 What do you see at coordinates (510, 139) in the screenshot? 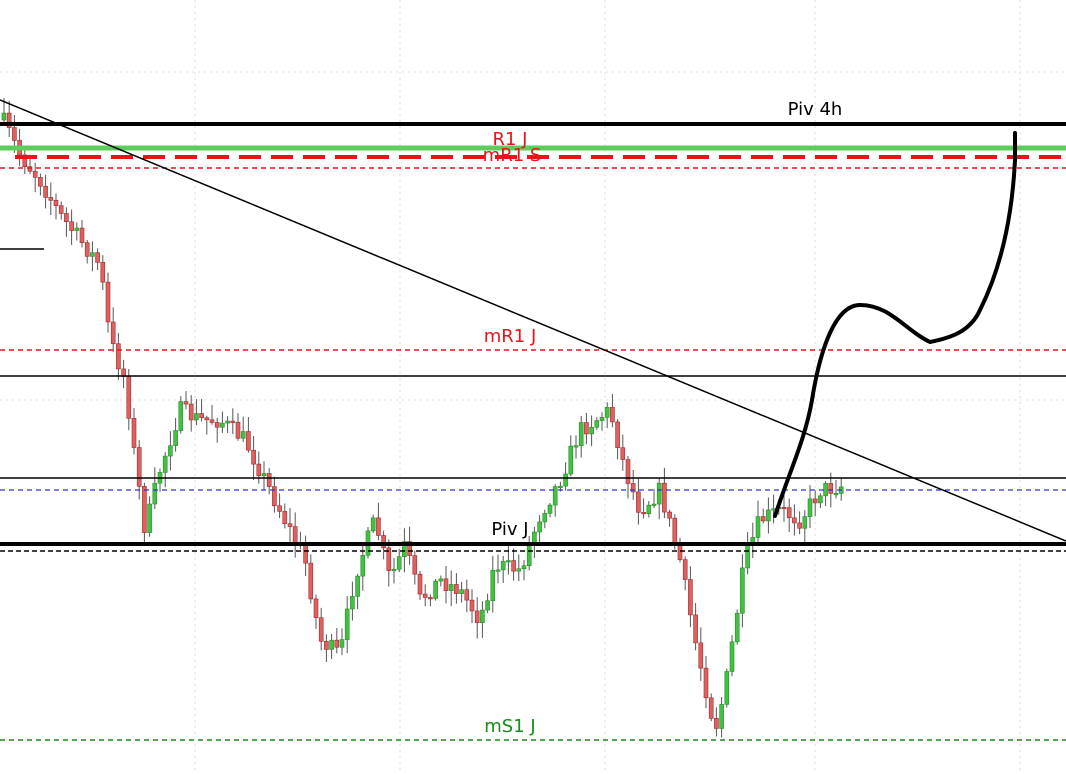
I see `level-label: R1 J` at bounding box center [510, 139].